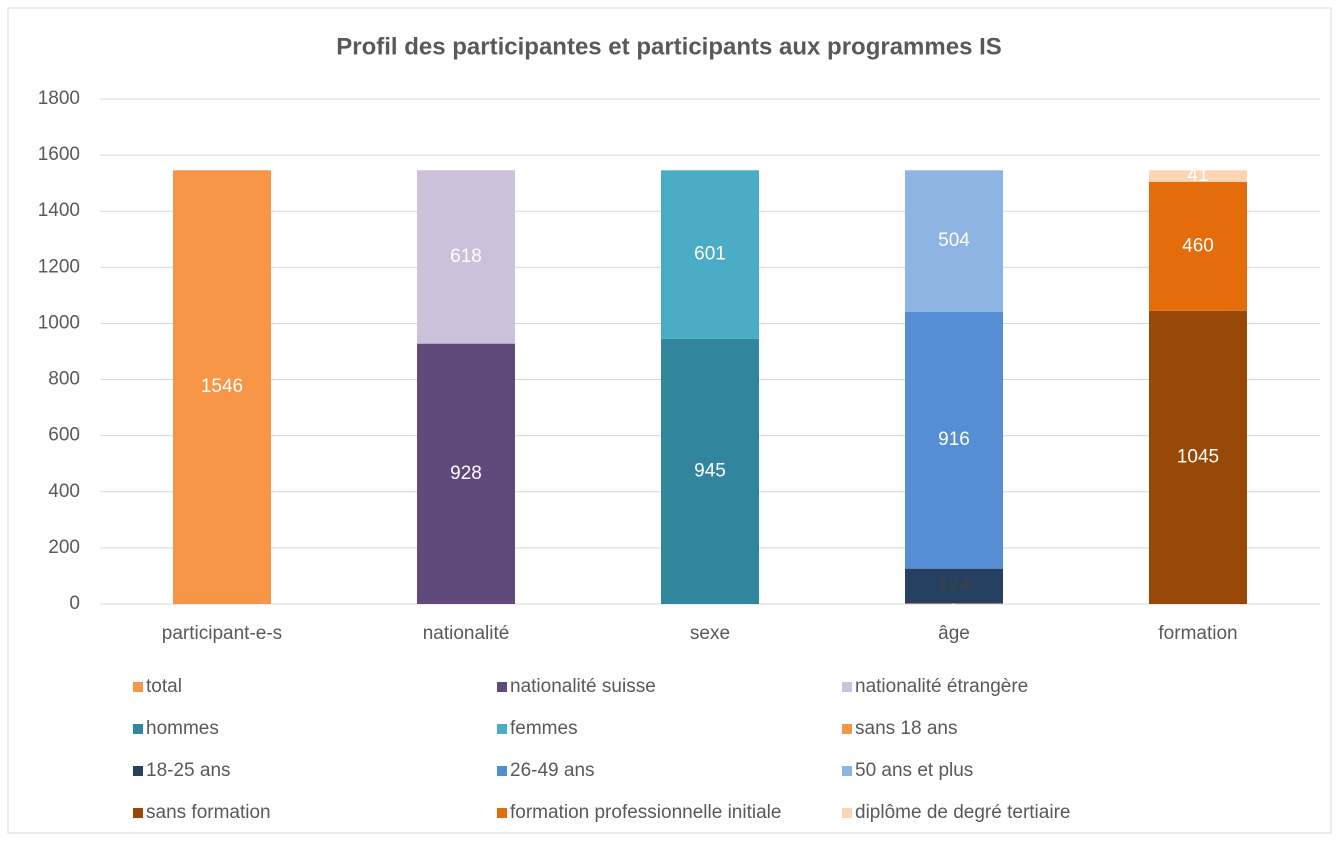 This screenshot has height=841, width=1339. I want to click on legend-label: hommes, so click(182, 728).